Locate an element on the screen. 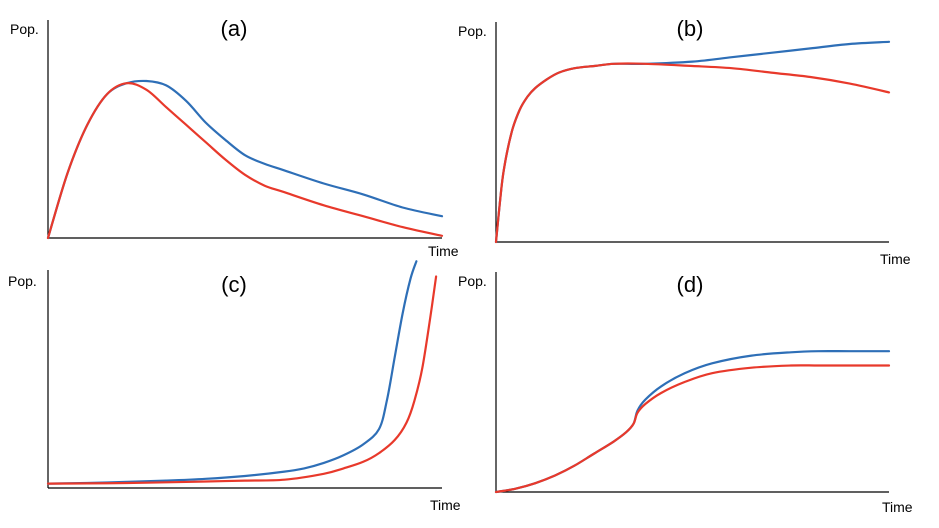 This screenshot has height=528, width=939. panel-a-series-red is located at coordinates (245, 161).